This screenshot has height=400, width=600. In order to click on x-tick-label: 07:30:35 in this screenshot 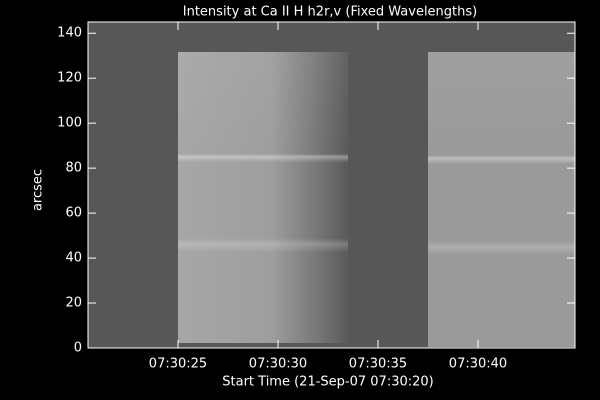, I will do `click(378, 364)`.